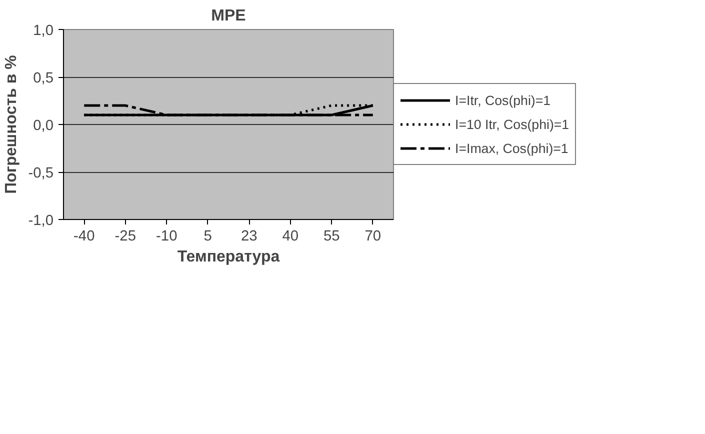  I want to click on x-axis-title: Температура, so click(228, 257).